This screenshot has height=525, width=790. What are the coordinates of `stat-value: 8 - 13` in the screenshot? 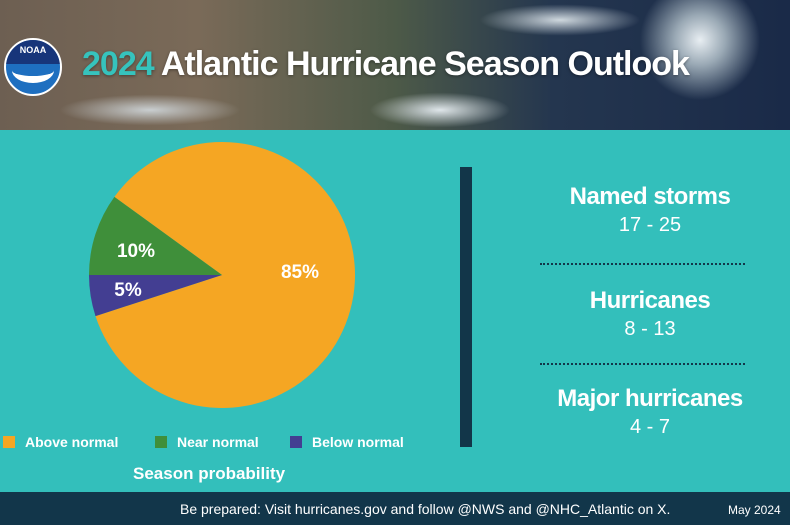 It's located at (650, 329).